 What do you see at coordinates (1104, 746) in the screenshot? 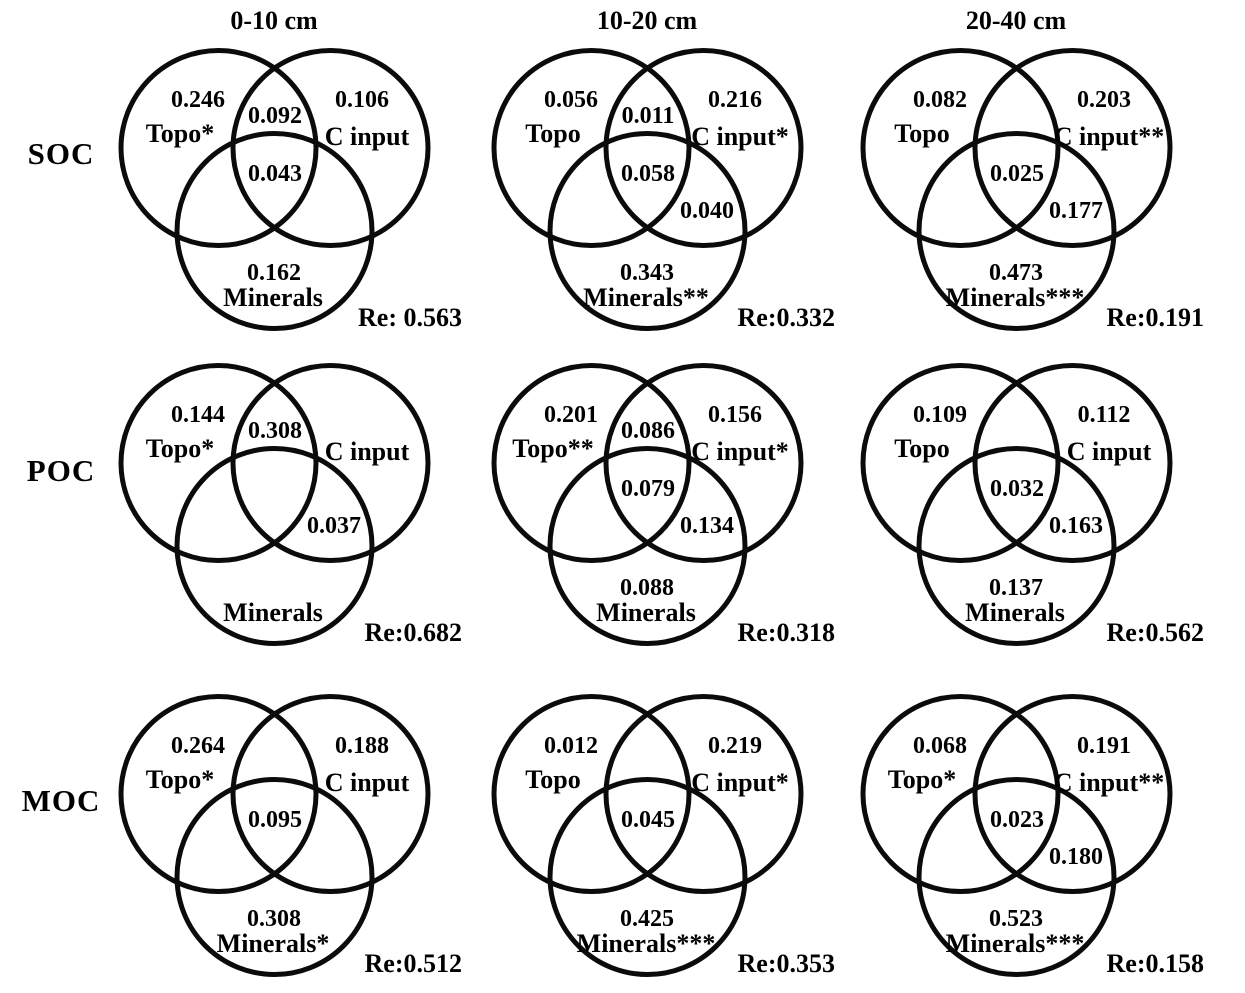
I see `c-input-value: 0.191` at bounding box center [1104, 746].